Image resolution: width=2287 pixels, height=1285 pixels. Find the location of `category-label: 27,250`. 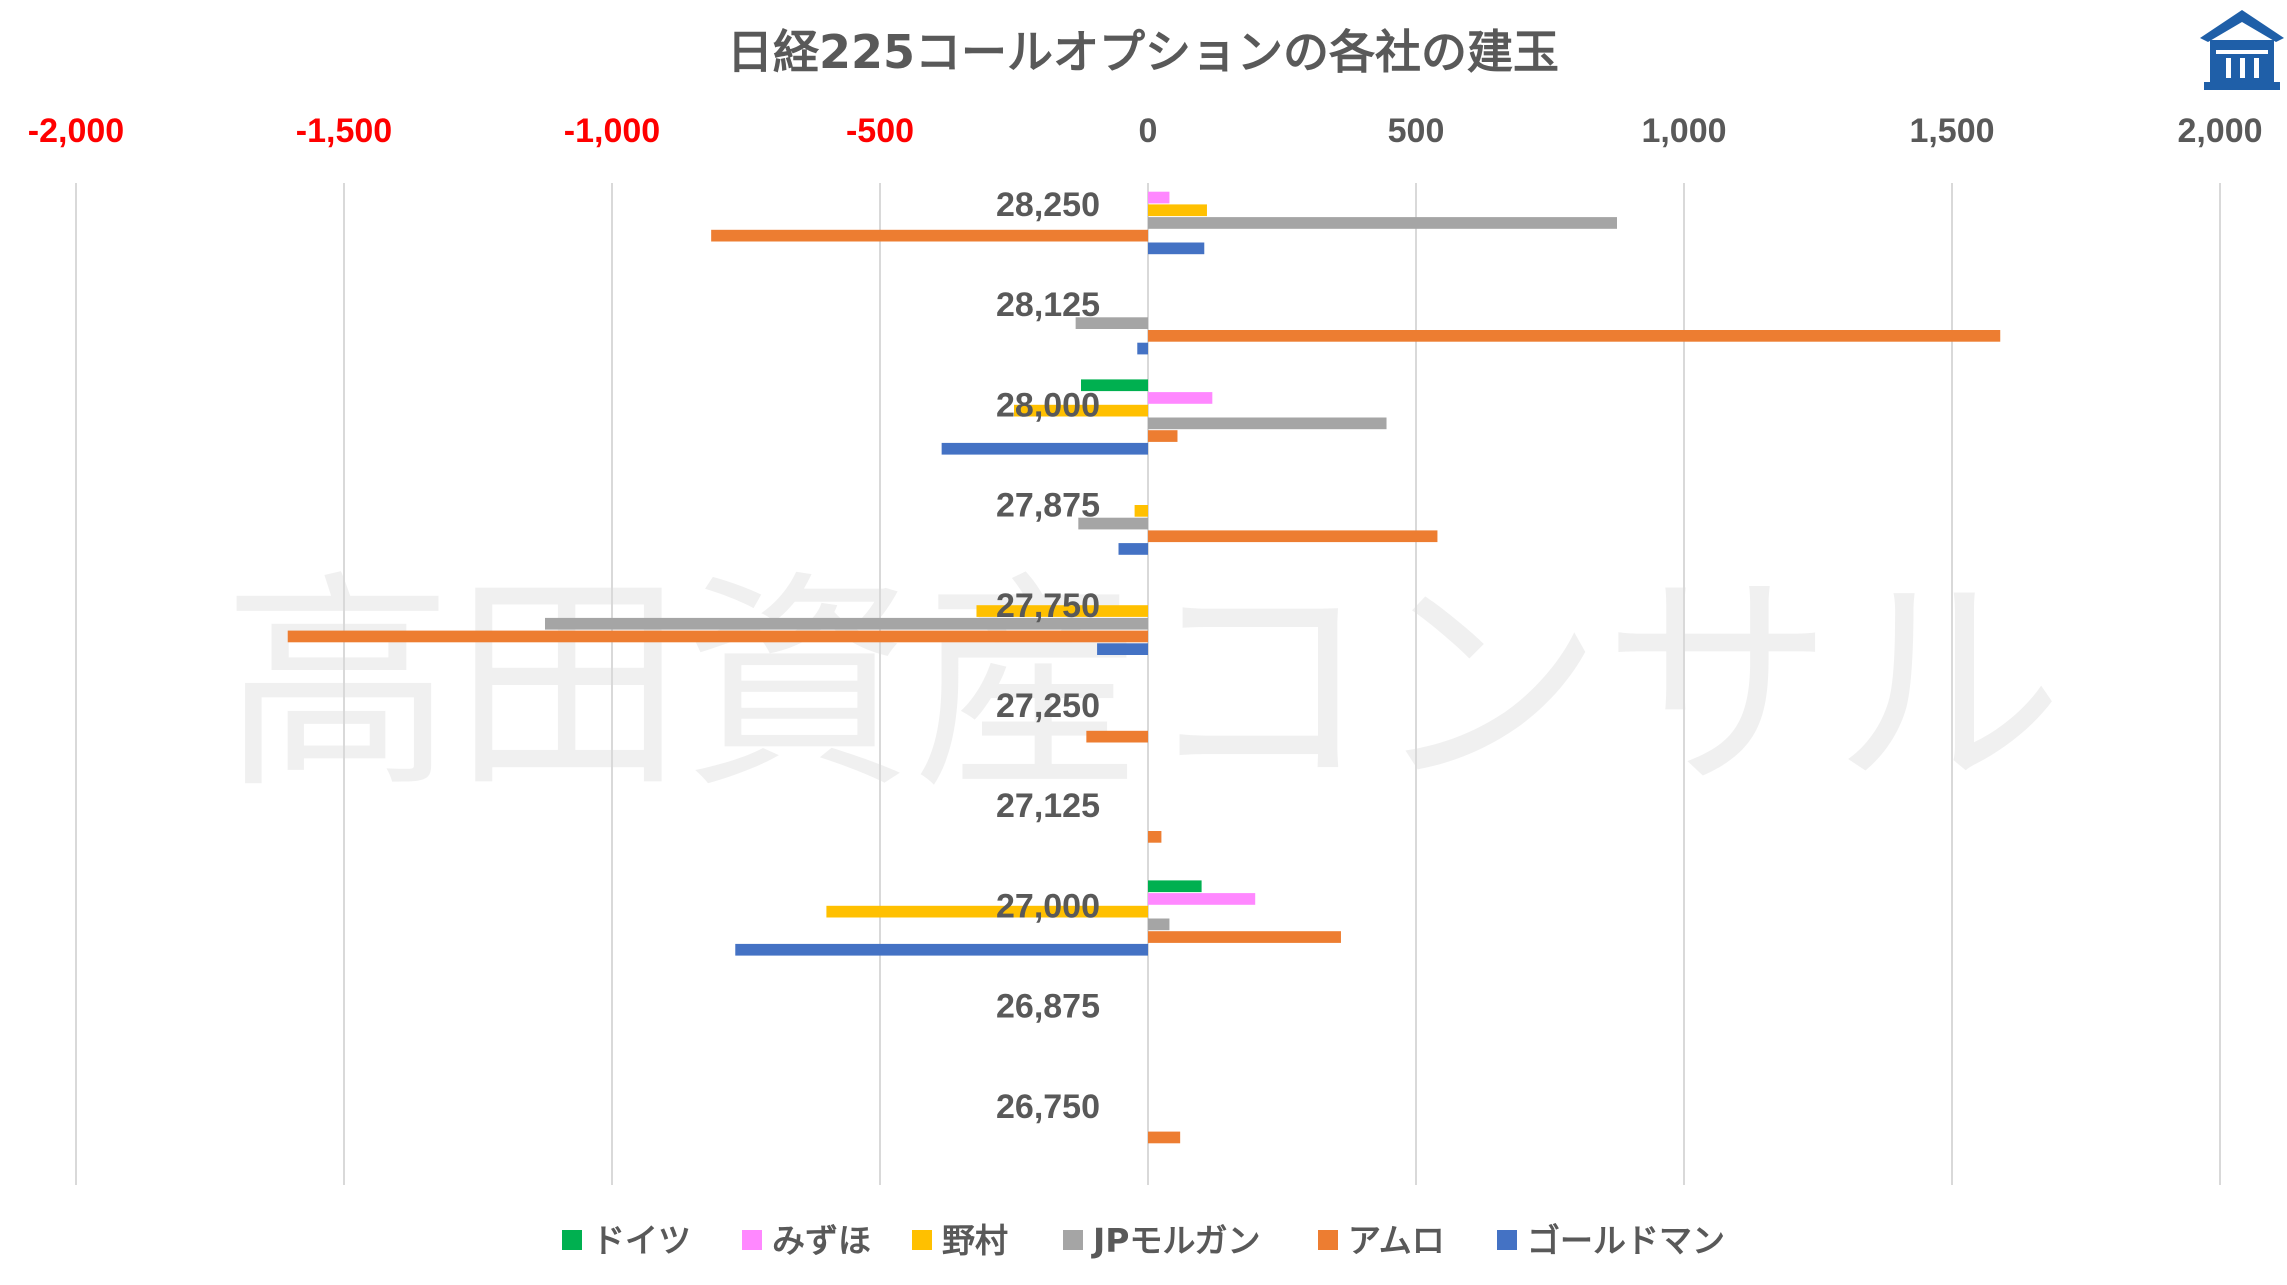

category-label: 27,250 is located at coordinates (1048, 706).